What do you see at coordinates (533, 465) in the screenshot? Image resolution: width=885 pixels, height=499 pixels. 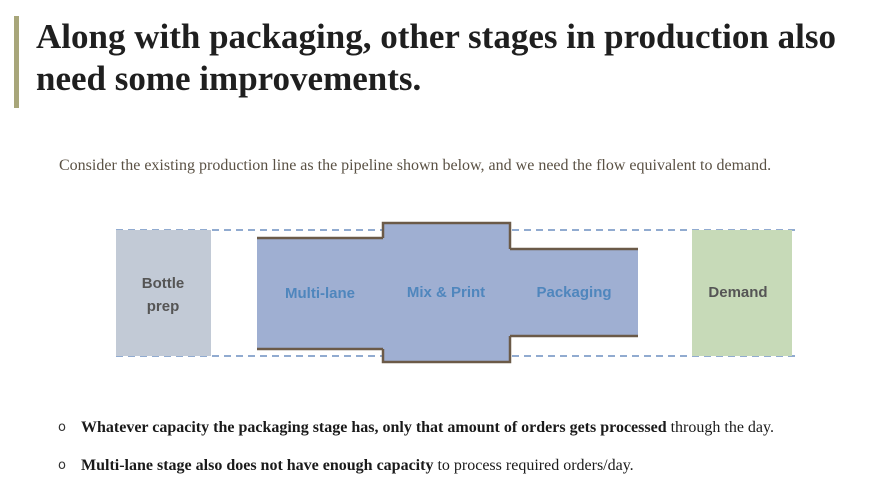 I see `bullet-text: to process required orders/day.` at bounding box center [533, 465].